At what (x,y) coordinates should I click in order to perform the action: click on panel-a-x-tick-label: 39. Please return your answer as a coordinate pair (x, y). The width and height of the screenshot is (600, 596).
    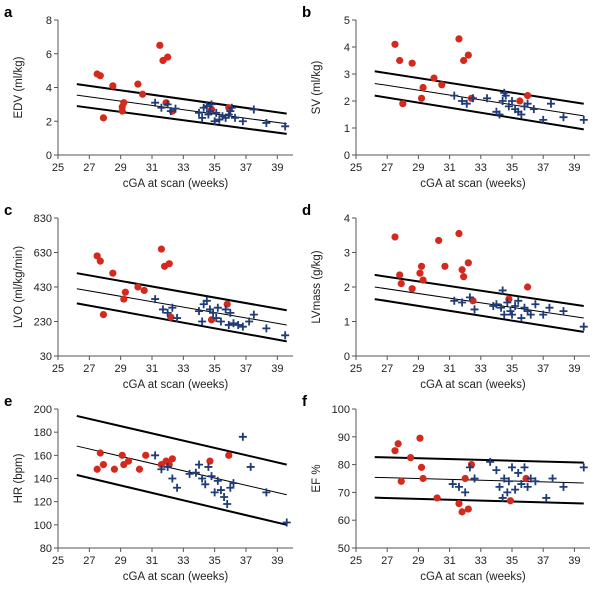
    Looking at the image, I should click on (277, 168).